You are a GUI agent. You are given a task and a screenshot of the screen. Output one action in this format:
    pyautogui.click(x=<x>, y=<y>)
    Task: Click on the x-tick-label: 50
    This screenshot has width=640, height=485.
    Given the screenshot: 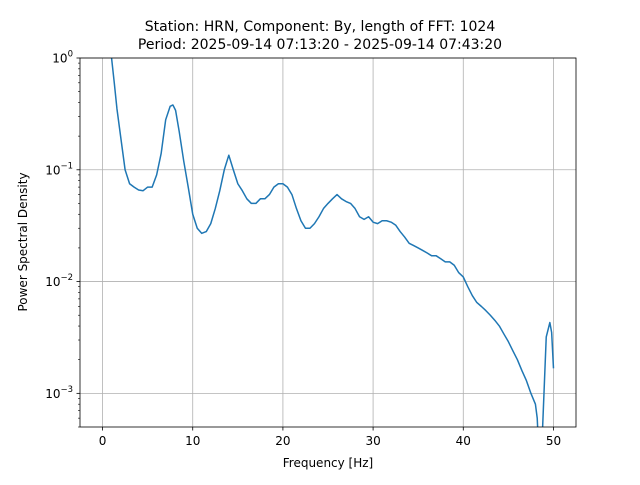 What is the action you would take?
    pyautogui.click(x=553, y=441)
    